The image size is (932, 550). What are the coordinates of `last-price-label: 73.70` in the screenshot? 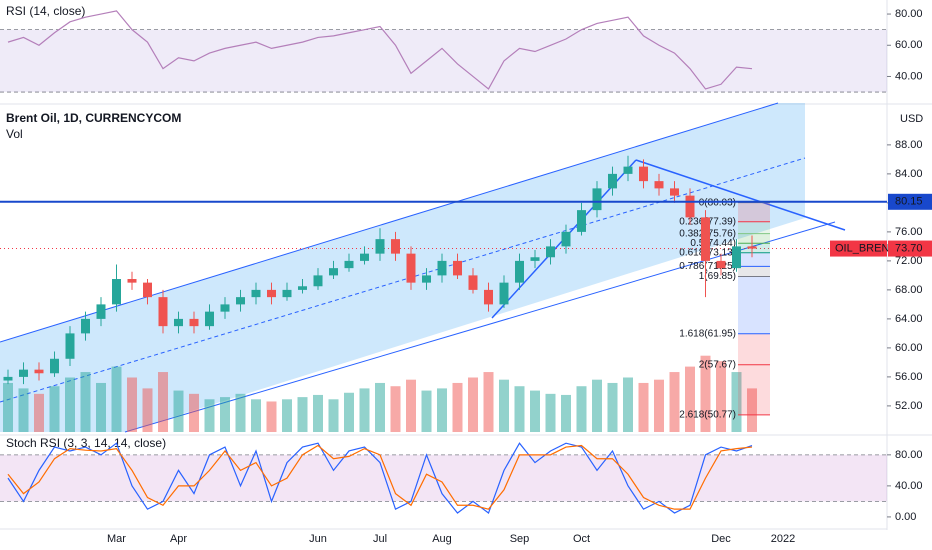 It's located at (909, 248).